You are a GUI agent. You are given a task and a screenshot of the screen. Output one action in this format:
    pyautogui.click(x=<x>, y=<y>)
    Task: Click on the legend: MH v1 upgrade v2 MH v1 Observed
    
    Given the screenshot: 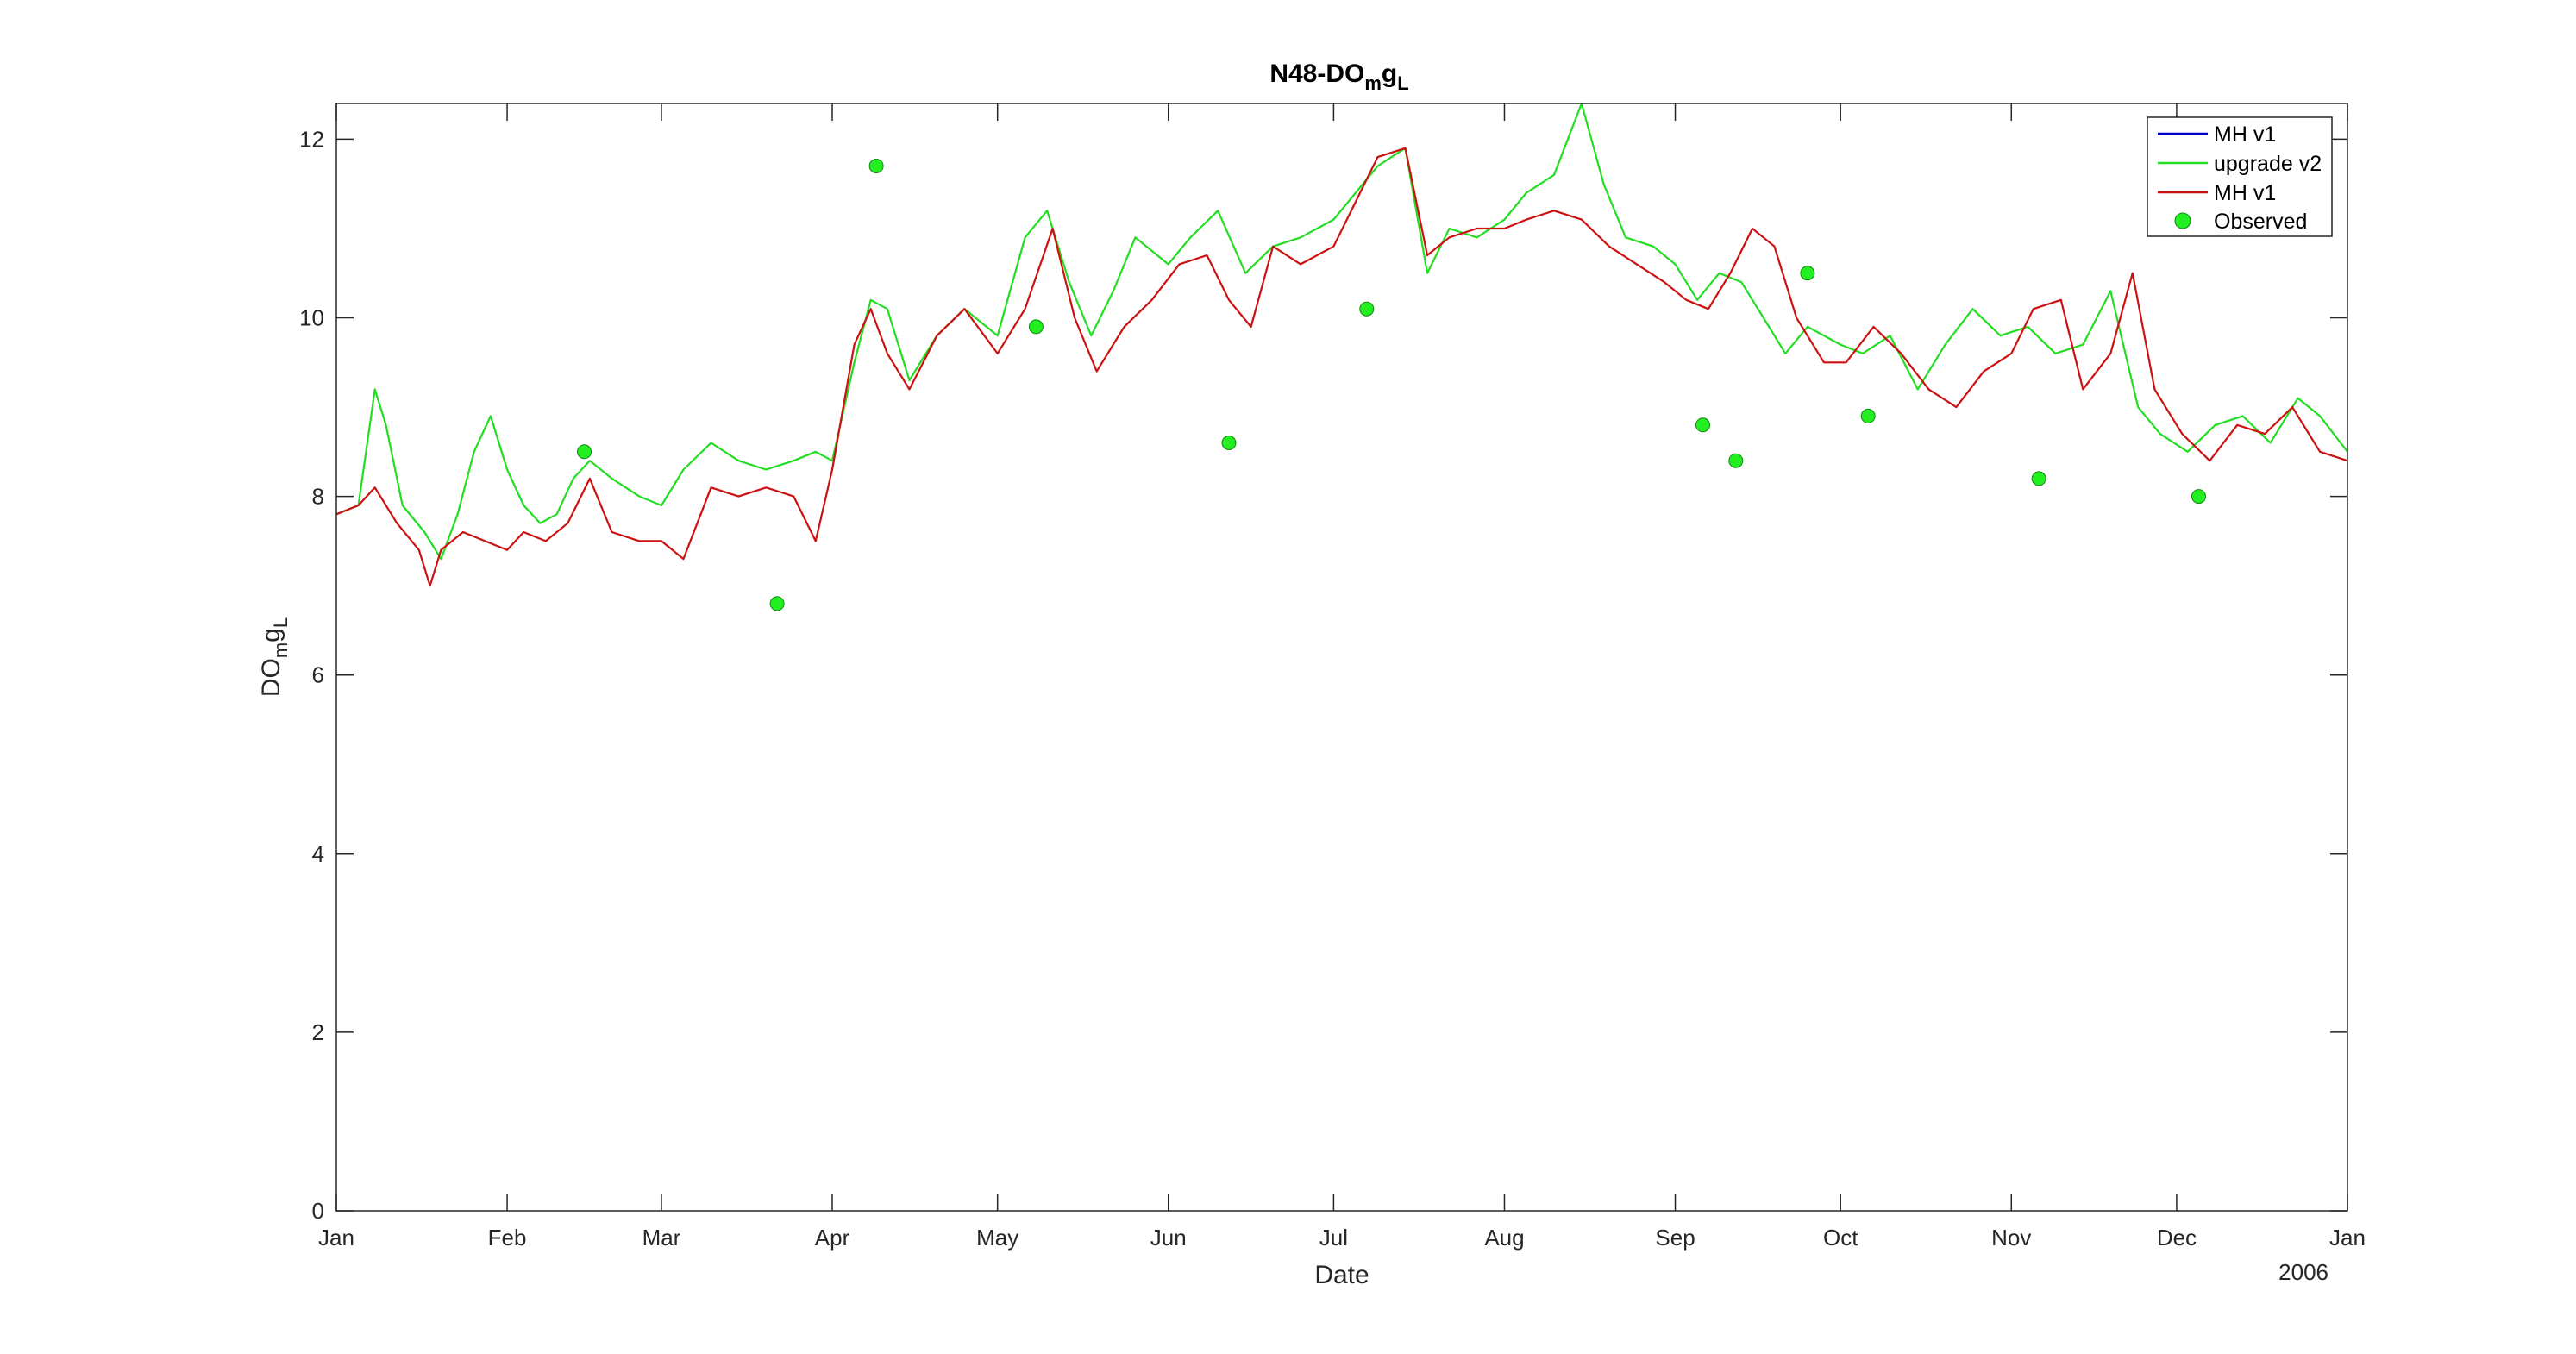 What is the action you would take?
    pyautogui.click(x=2240, y=177)
    